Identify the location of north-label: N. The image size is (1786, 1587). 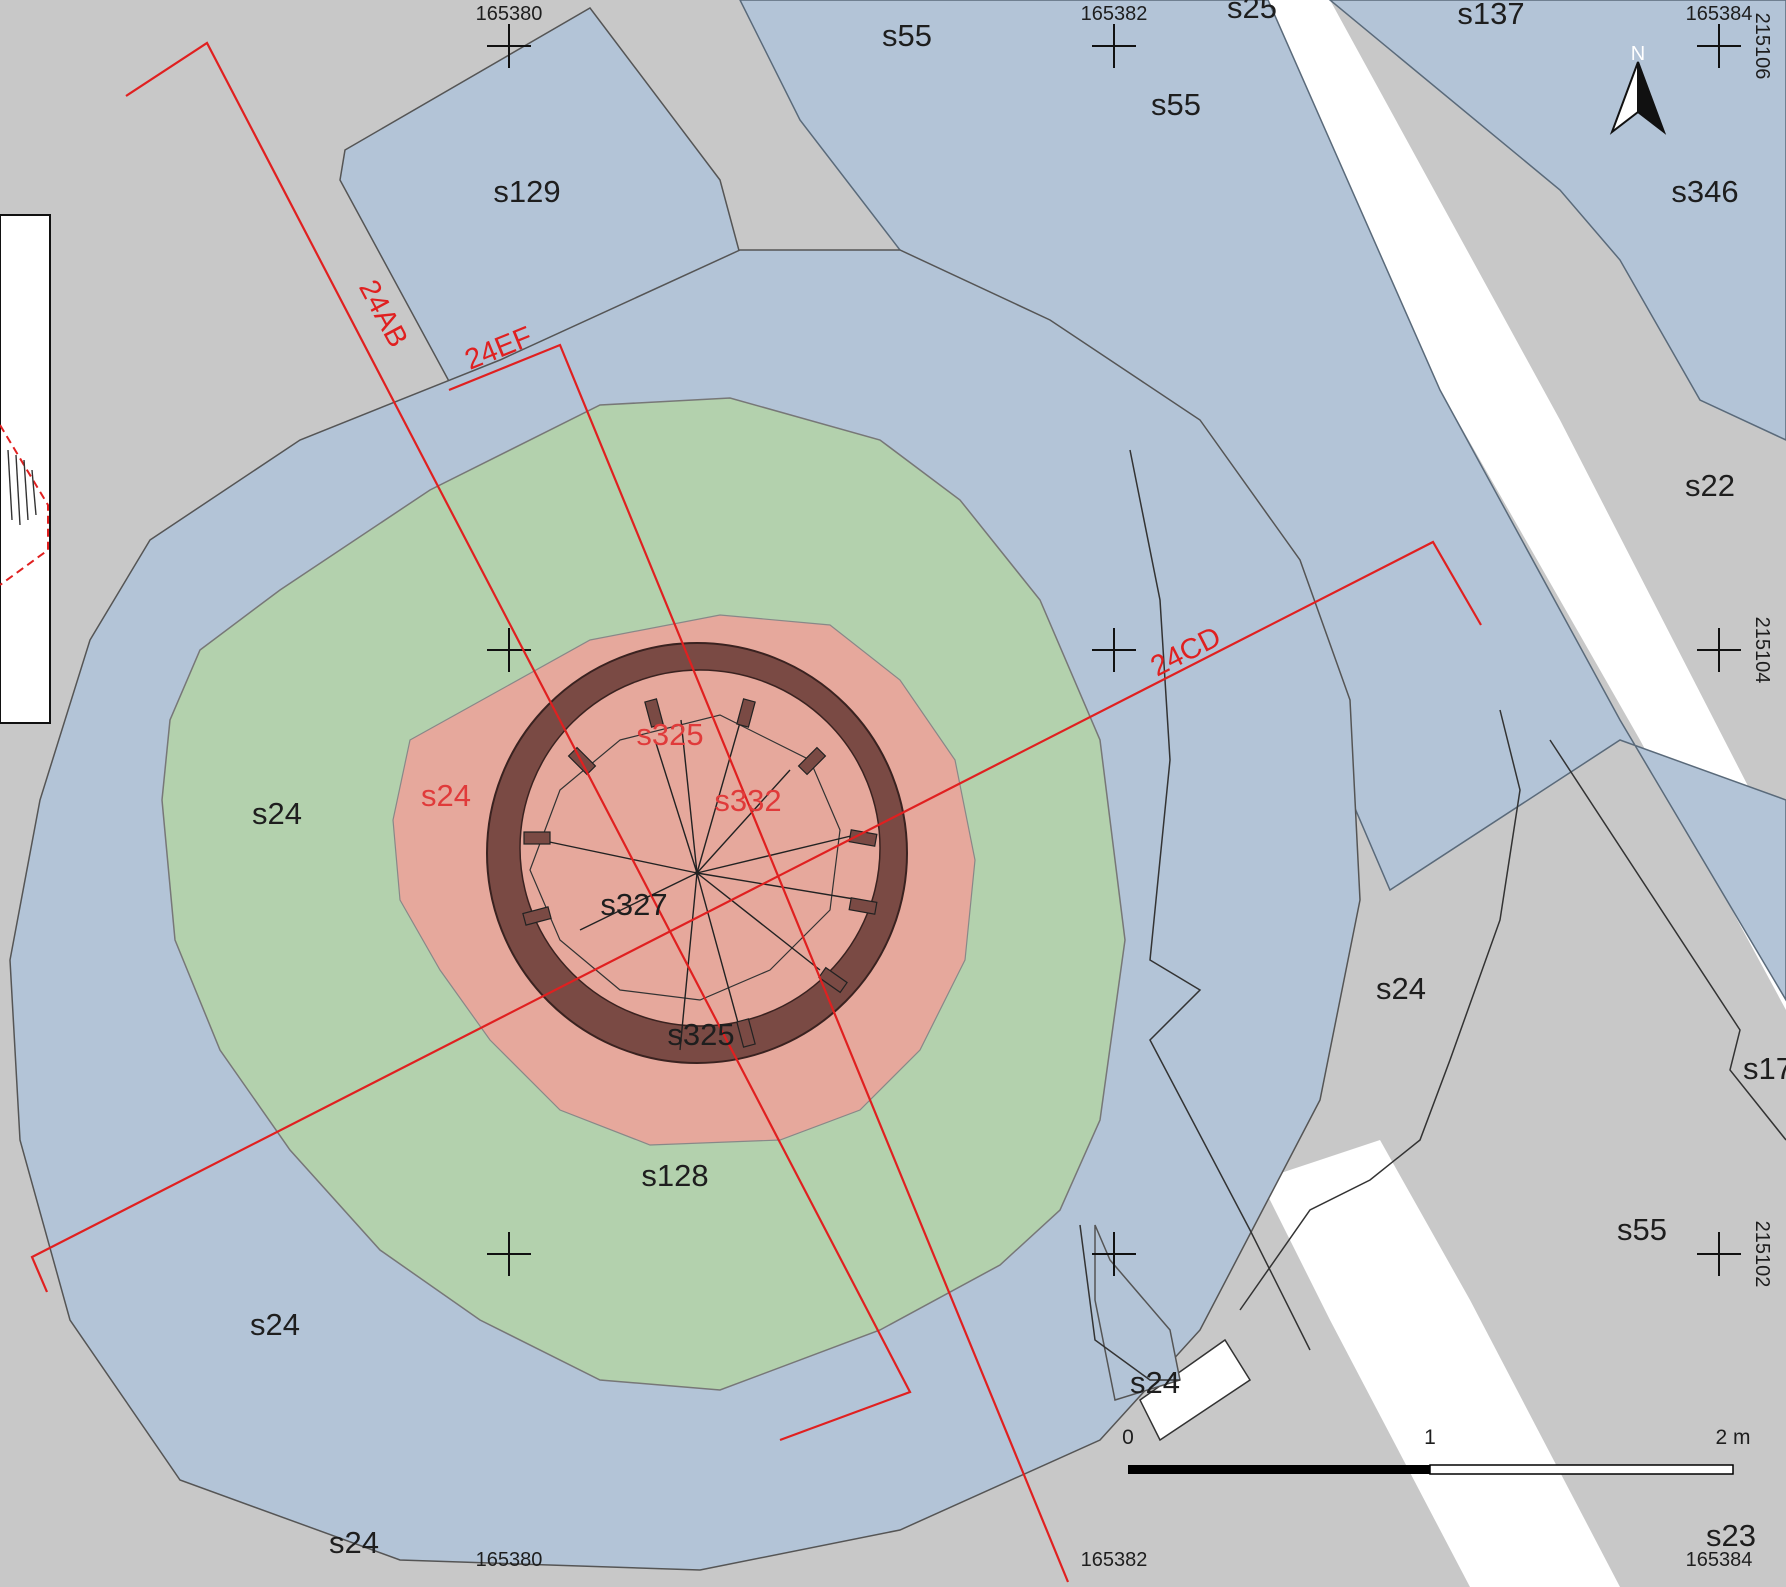
(1638, 54).